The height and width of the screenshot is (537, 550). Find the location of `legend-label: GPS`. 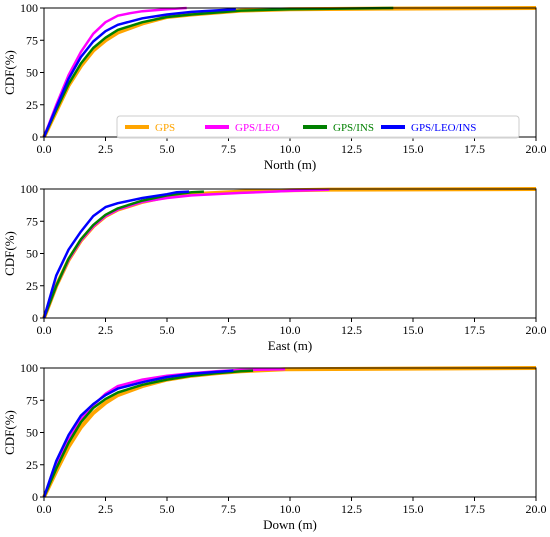

legend-label: GPS is located at coordinates (165, 128).